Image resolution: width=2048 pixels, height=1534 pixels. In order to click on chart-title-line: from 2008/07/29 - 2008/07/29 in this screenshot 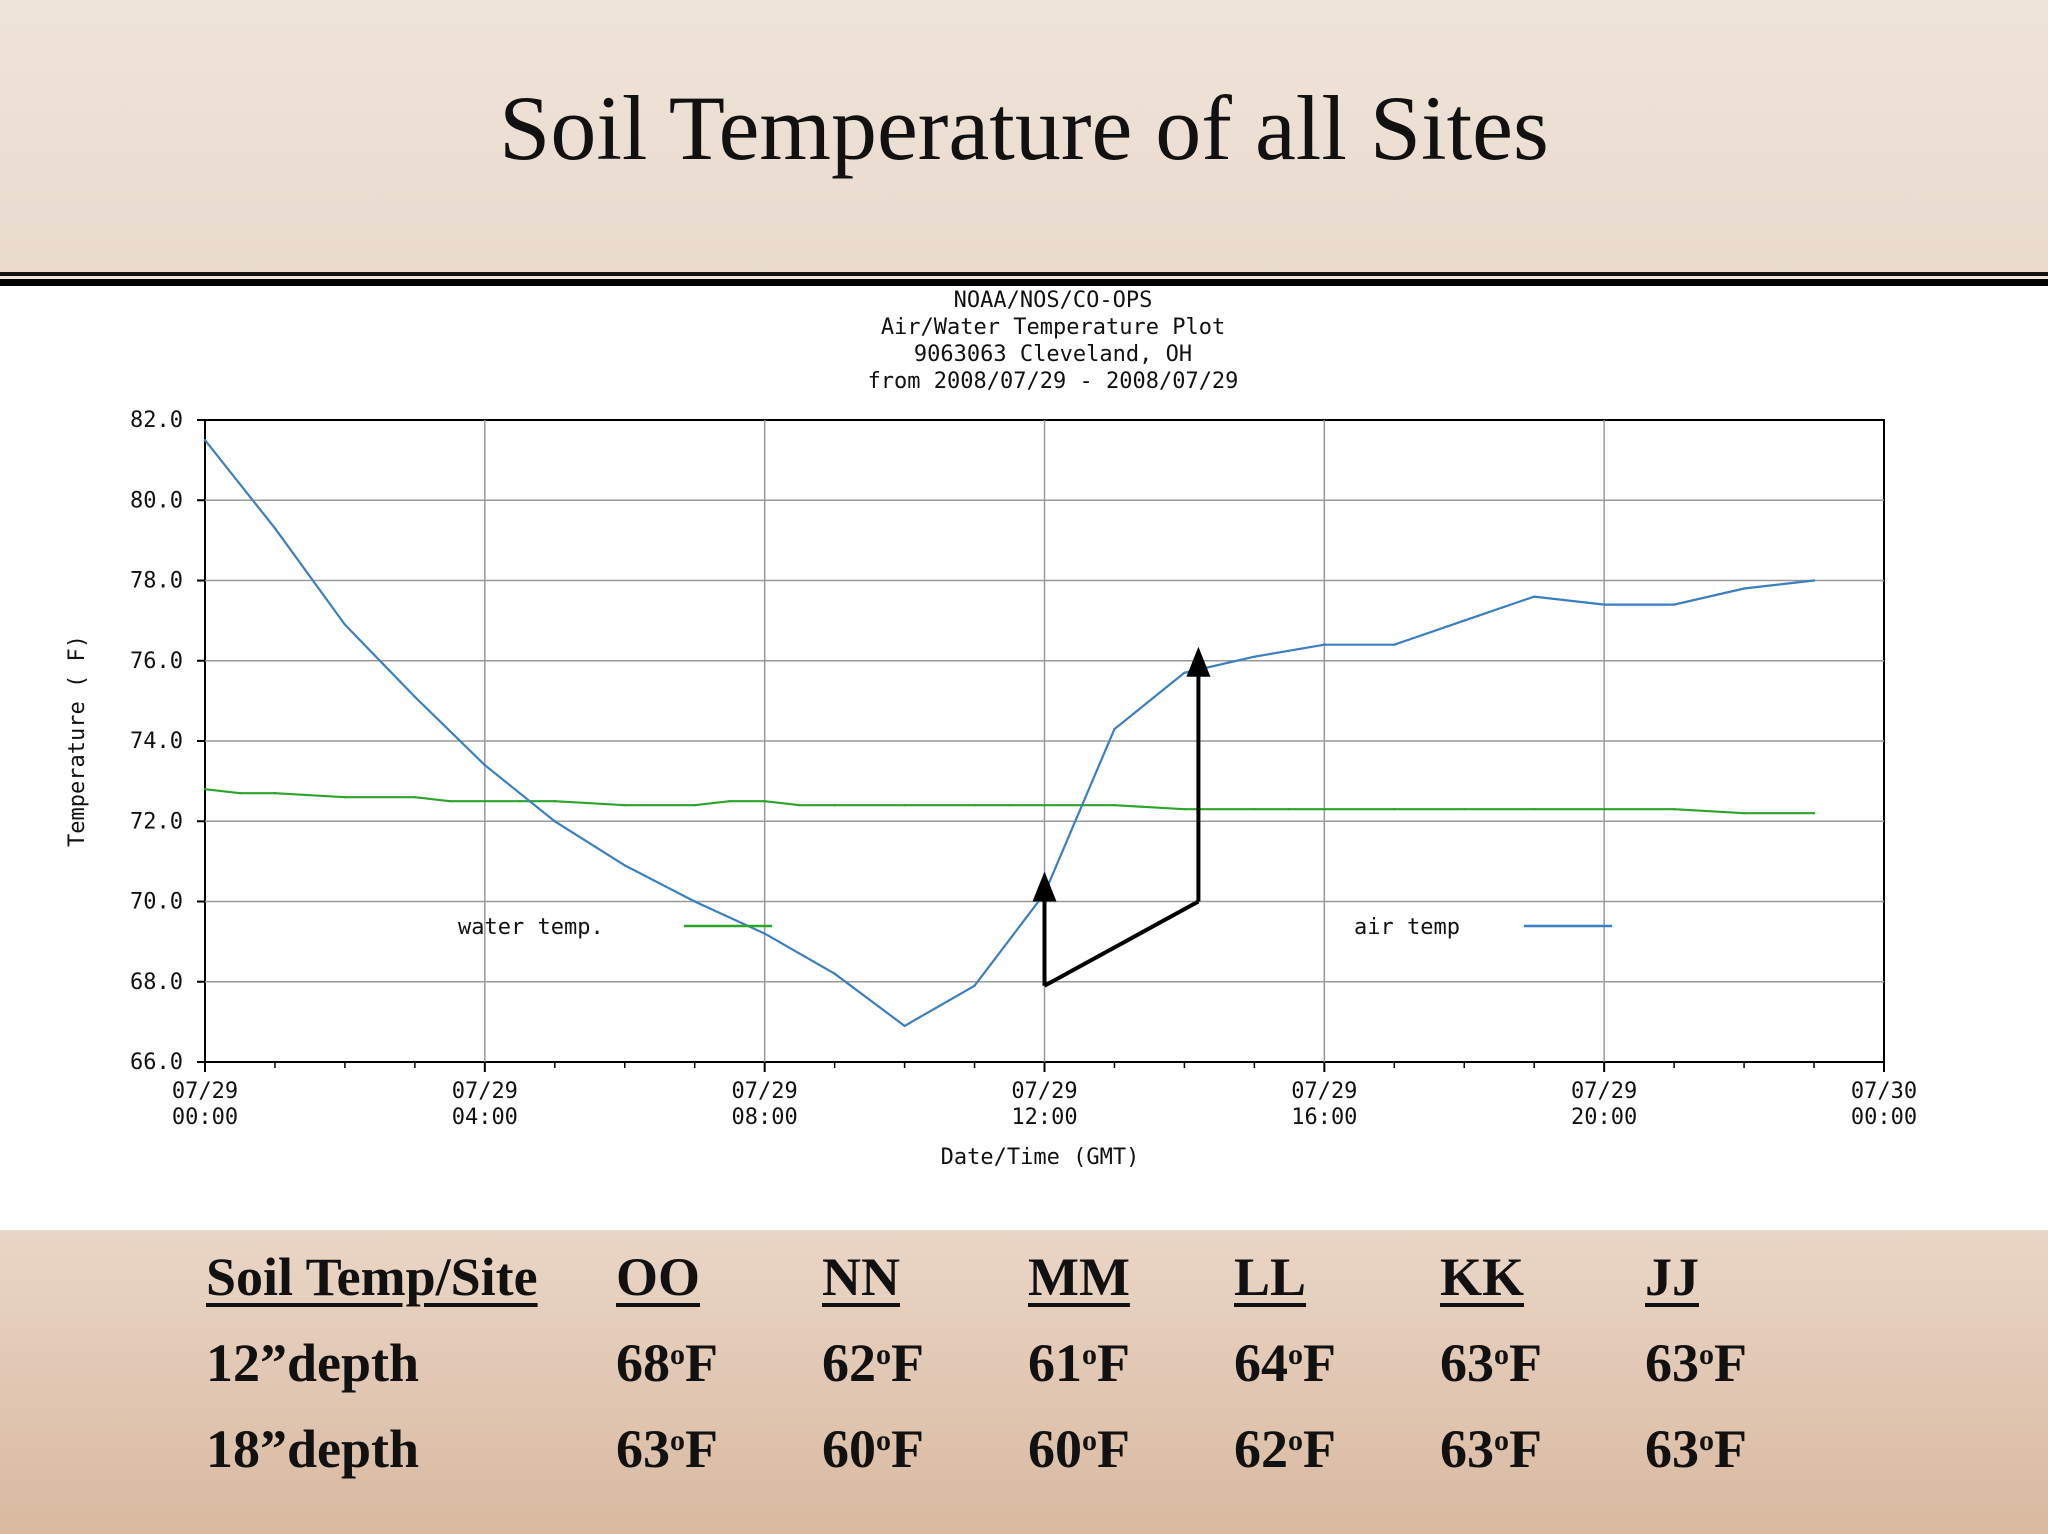, I will do `click(1053, 381)`.